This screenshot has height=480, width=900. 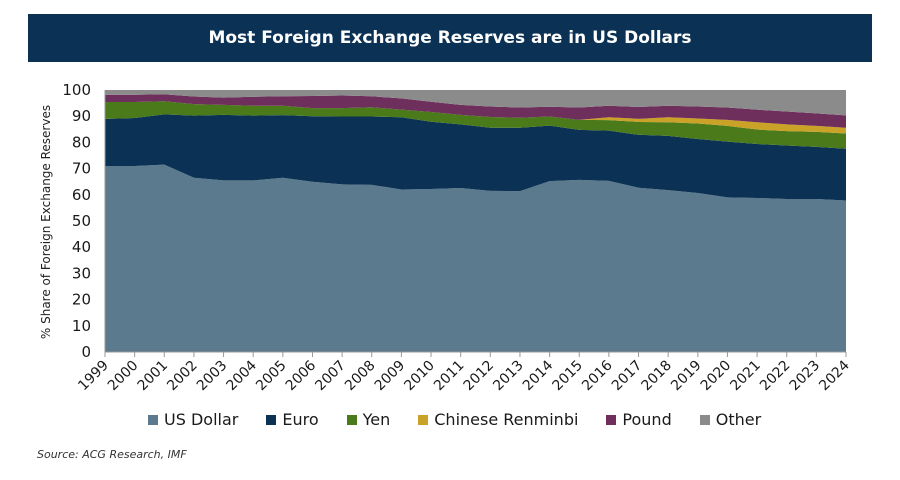 I want to click on y-tick-label: 10, so click(x=81, y=326).